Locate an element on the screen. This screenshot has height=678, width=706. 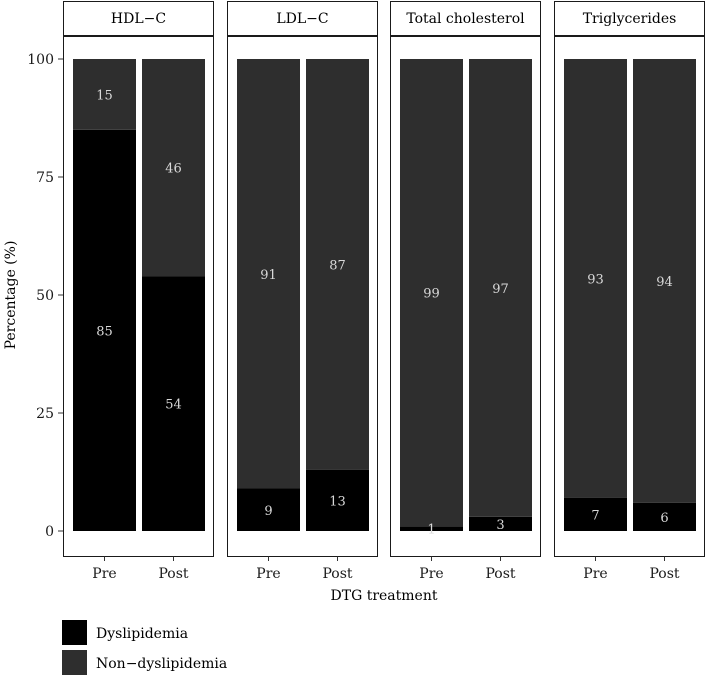
data-label: 93 is located at coordinates (595, 279).